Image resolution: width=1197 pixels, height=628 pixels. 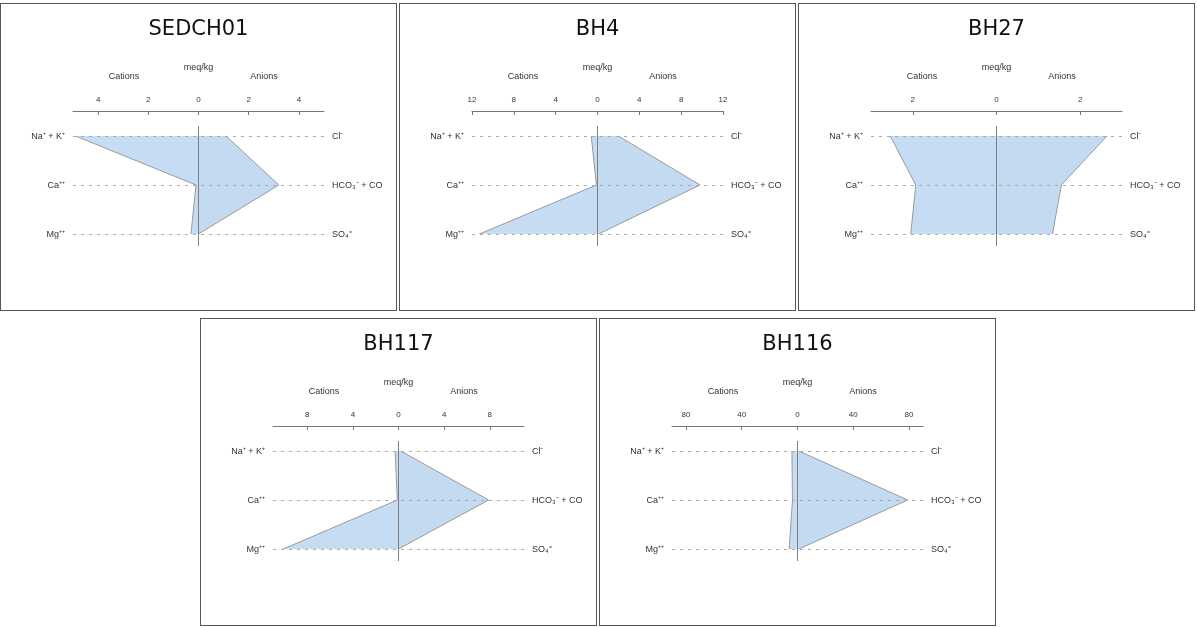 I want to click on chart-title: BH116, so click(x=797, y=342).